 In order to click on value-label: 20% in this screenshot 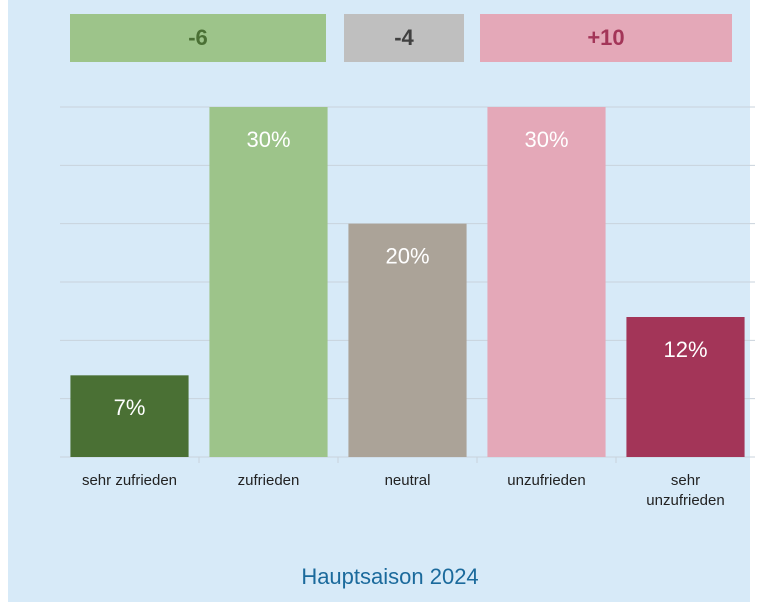, I will do `click(407, 255)`.